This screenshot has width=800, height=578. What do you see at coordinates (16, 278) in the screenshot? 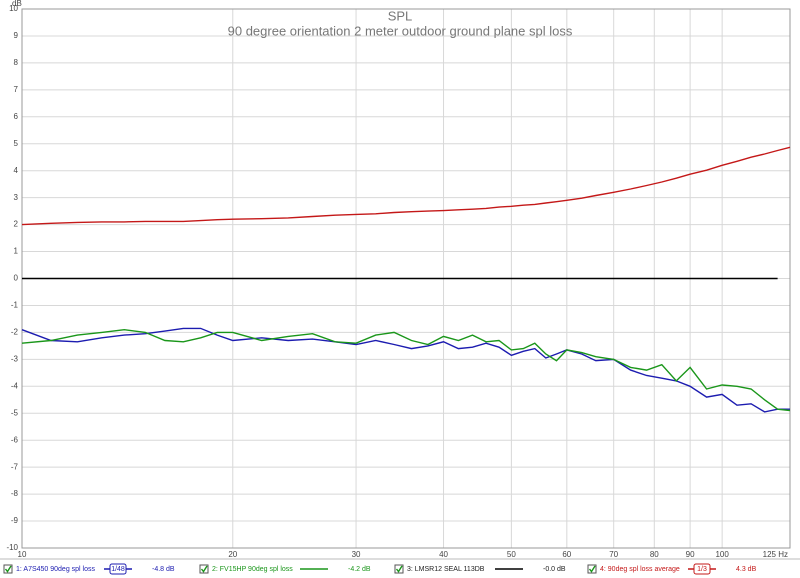
I see `y-tick-label: 0` at bounding box center [16, 278].